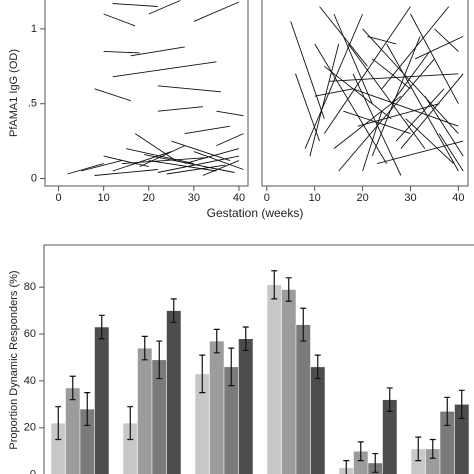  What do you see at coordinates (30, 381) in the screenshot?
I see `y-tick-label: 40` at bounding box center [30, 381].